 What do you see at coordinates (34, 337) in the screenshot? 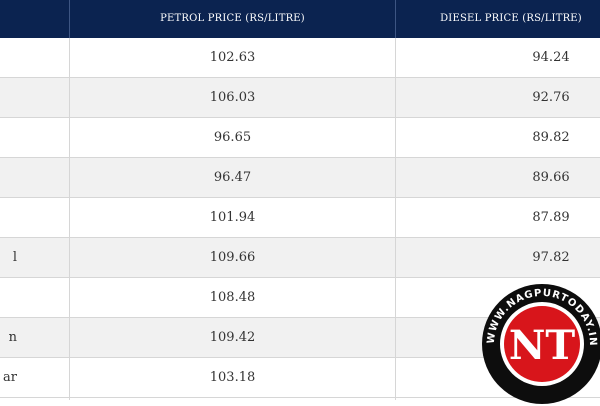
I see `city-cell: n` at bounding box center [34, 337].